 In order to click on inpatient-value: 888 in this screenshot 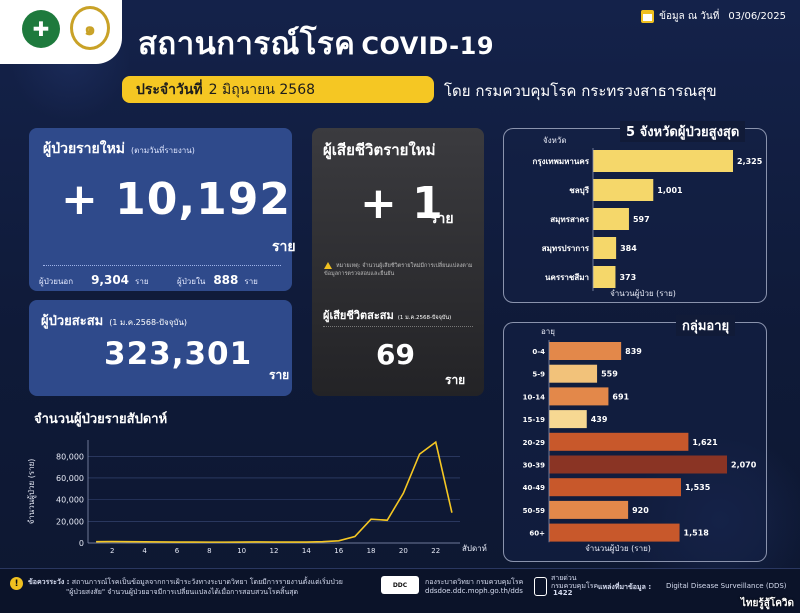, I will do `click(226, 280)`.